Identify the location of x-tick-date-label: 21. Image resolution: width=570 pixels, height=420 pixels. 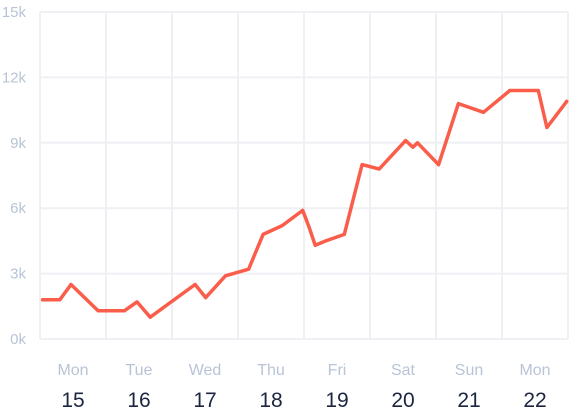
(468, 400).